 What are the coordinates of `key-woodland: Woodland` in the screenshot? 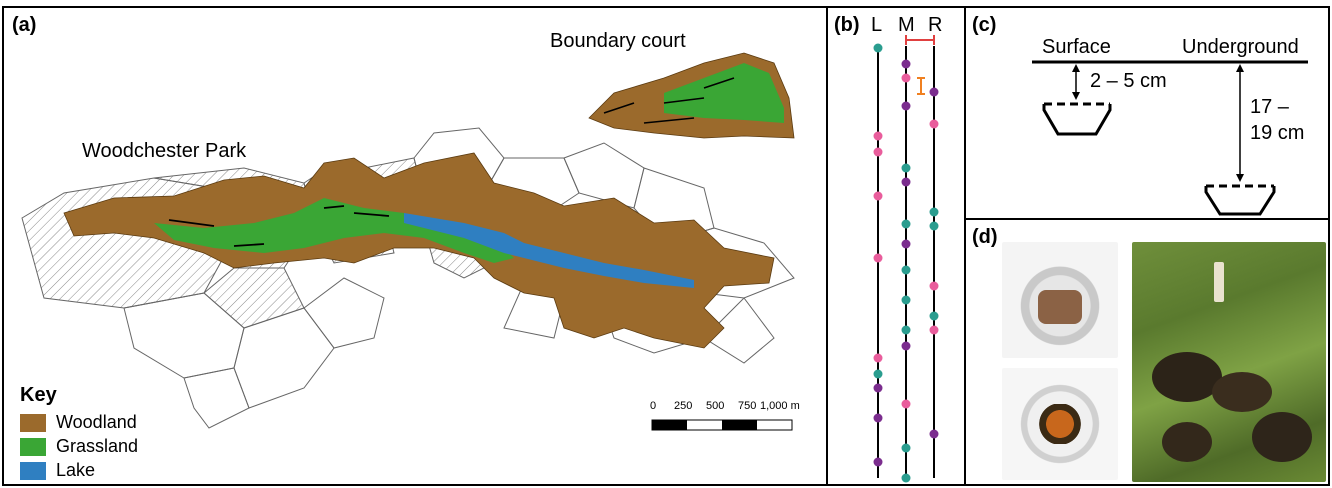 It's located at (78, 422).